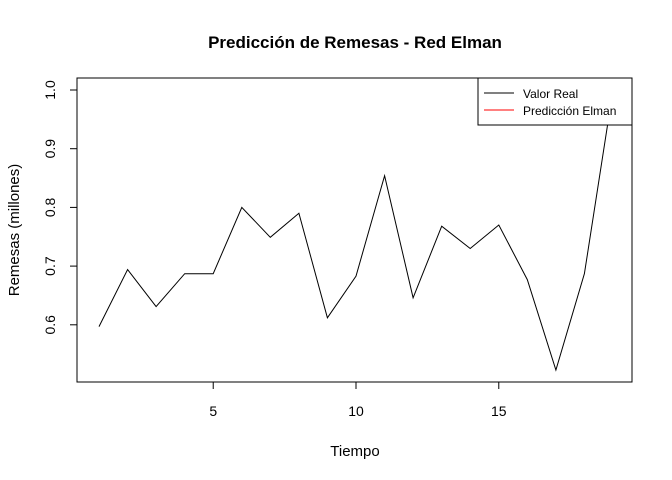 This screenshot has height=480, width=672. Describe the element at coordinates (356, 411) in the screenshot. I see `x-tick-label: 10` at that location.